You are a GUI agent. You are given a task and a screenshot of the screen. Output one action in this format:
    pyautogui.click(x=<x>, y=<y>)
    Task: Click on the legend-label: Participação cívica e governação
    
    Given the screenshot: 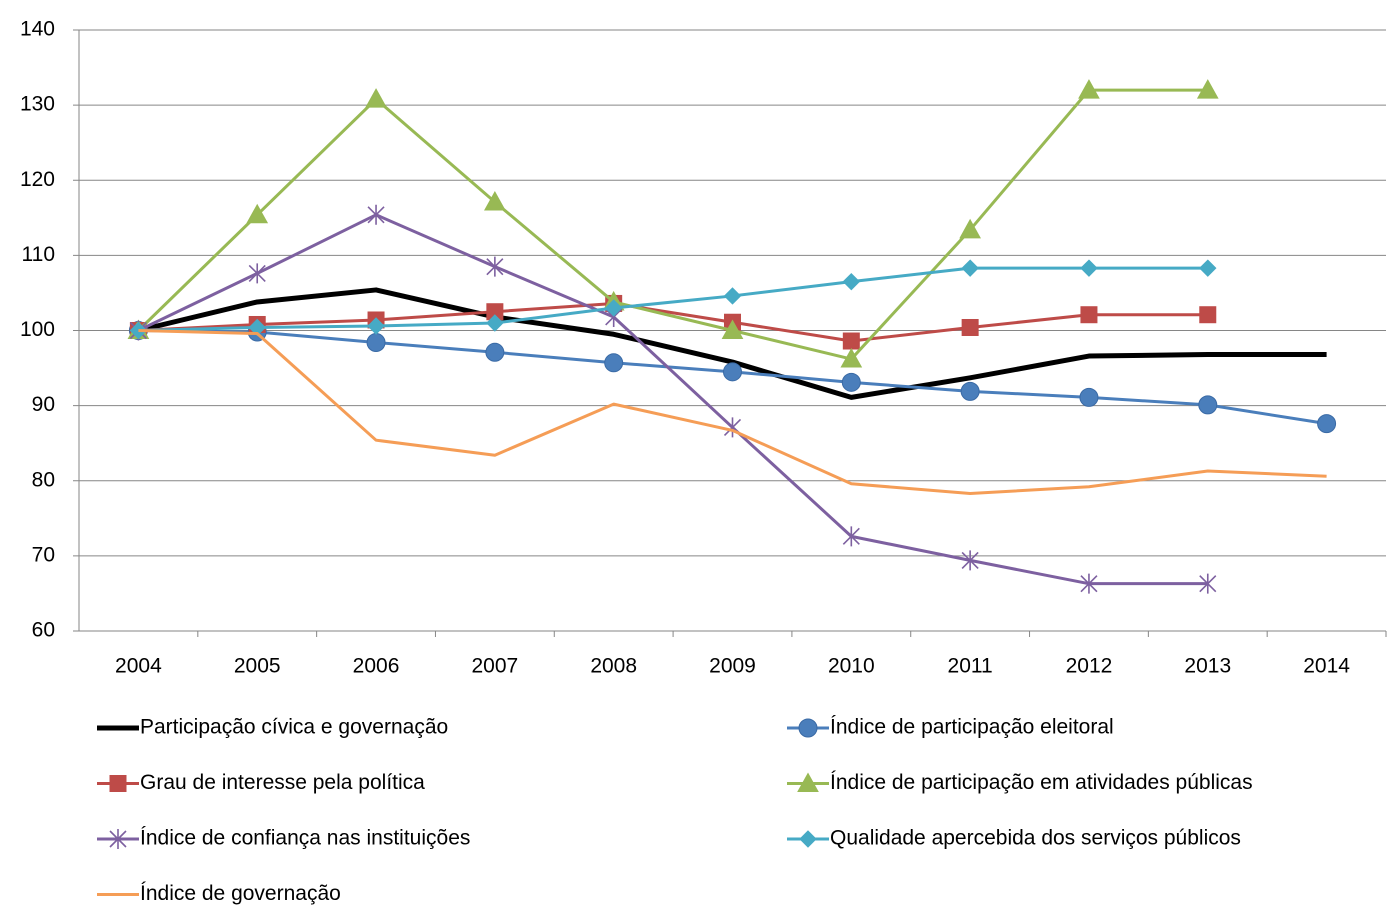 What is the action you would take?
    pyautogui.click(x=294, y=727)
    